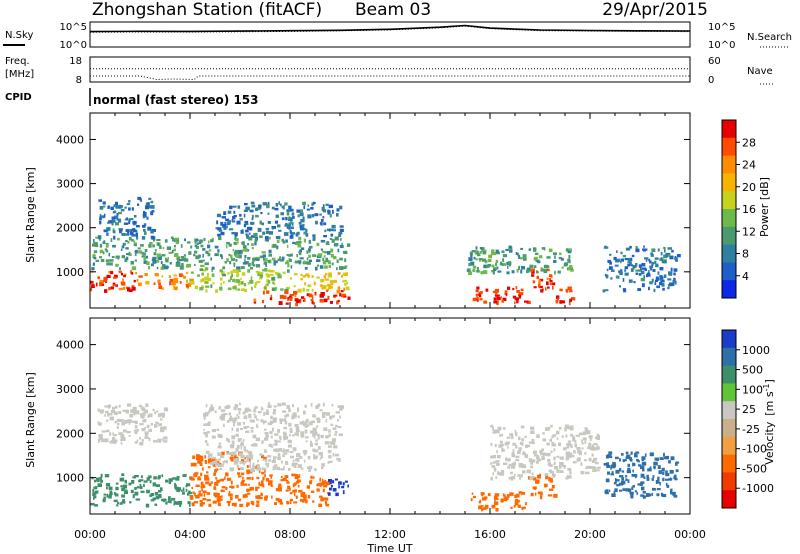  I want to click on noise-sky-label: N.Sky, so click(19, 35).